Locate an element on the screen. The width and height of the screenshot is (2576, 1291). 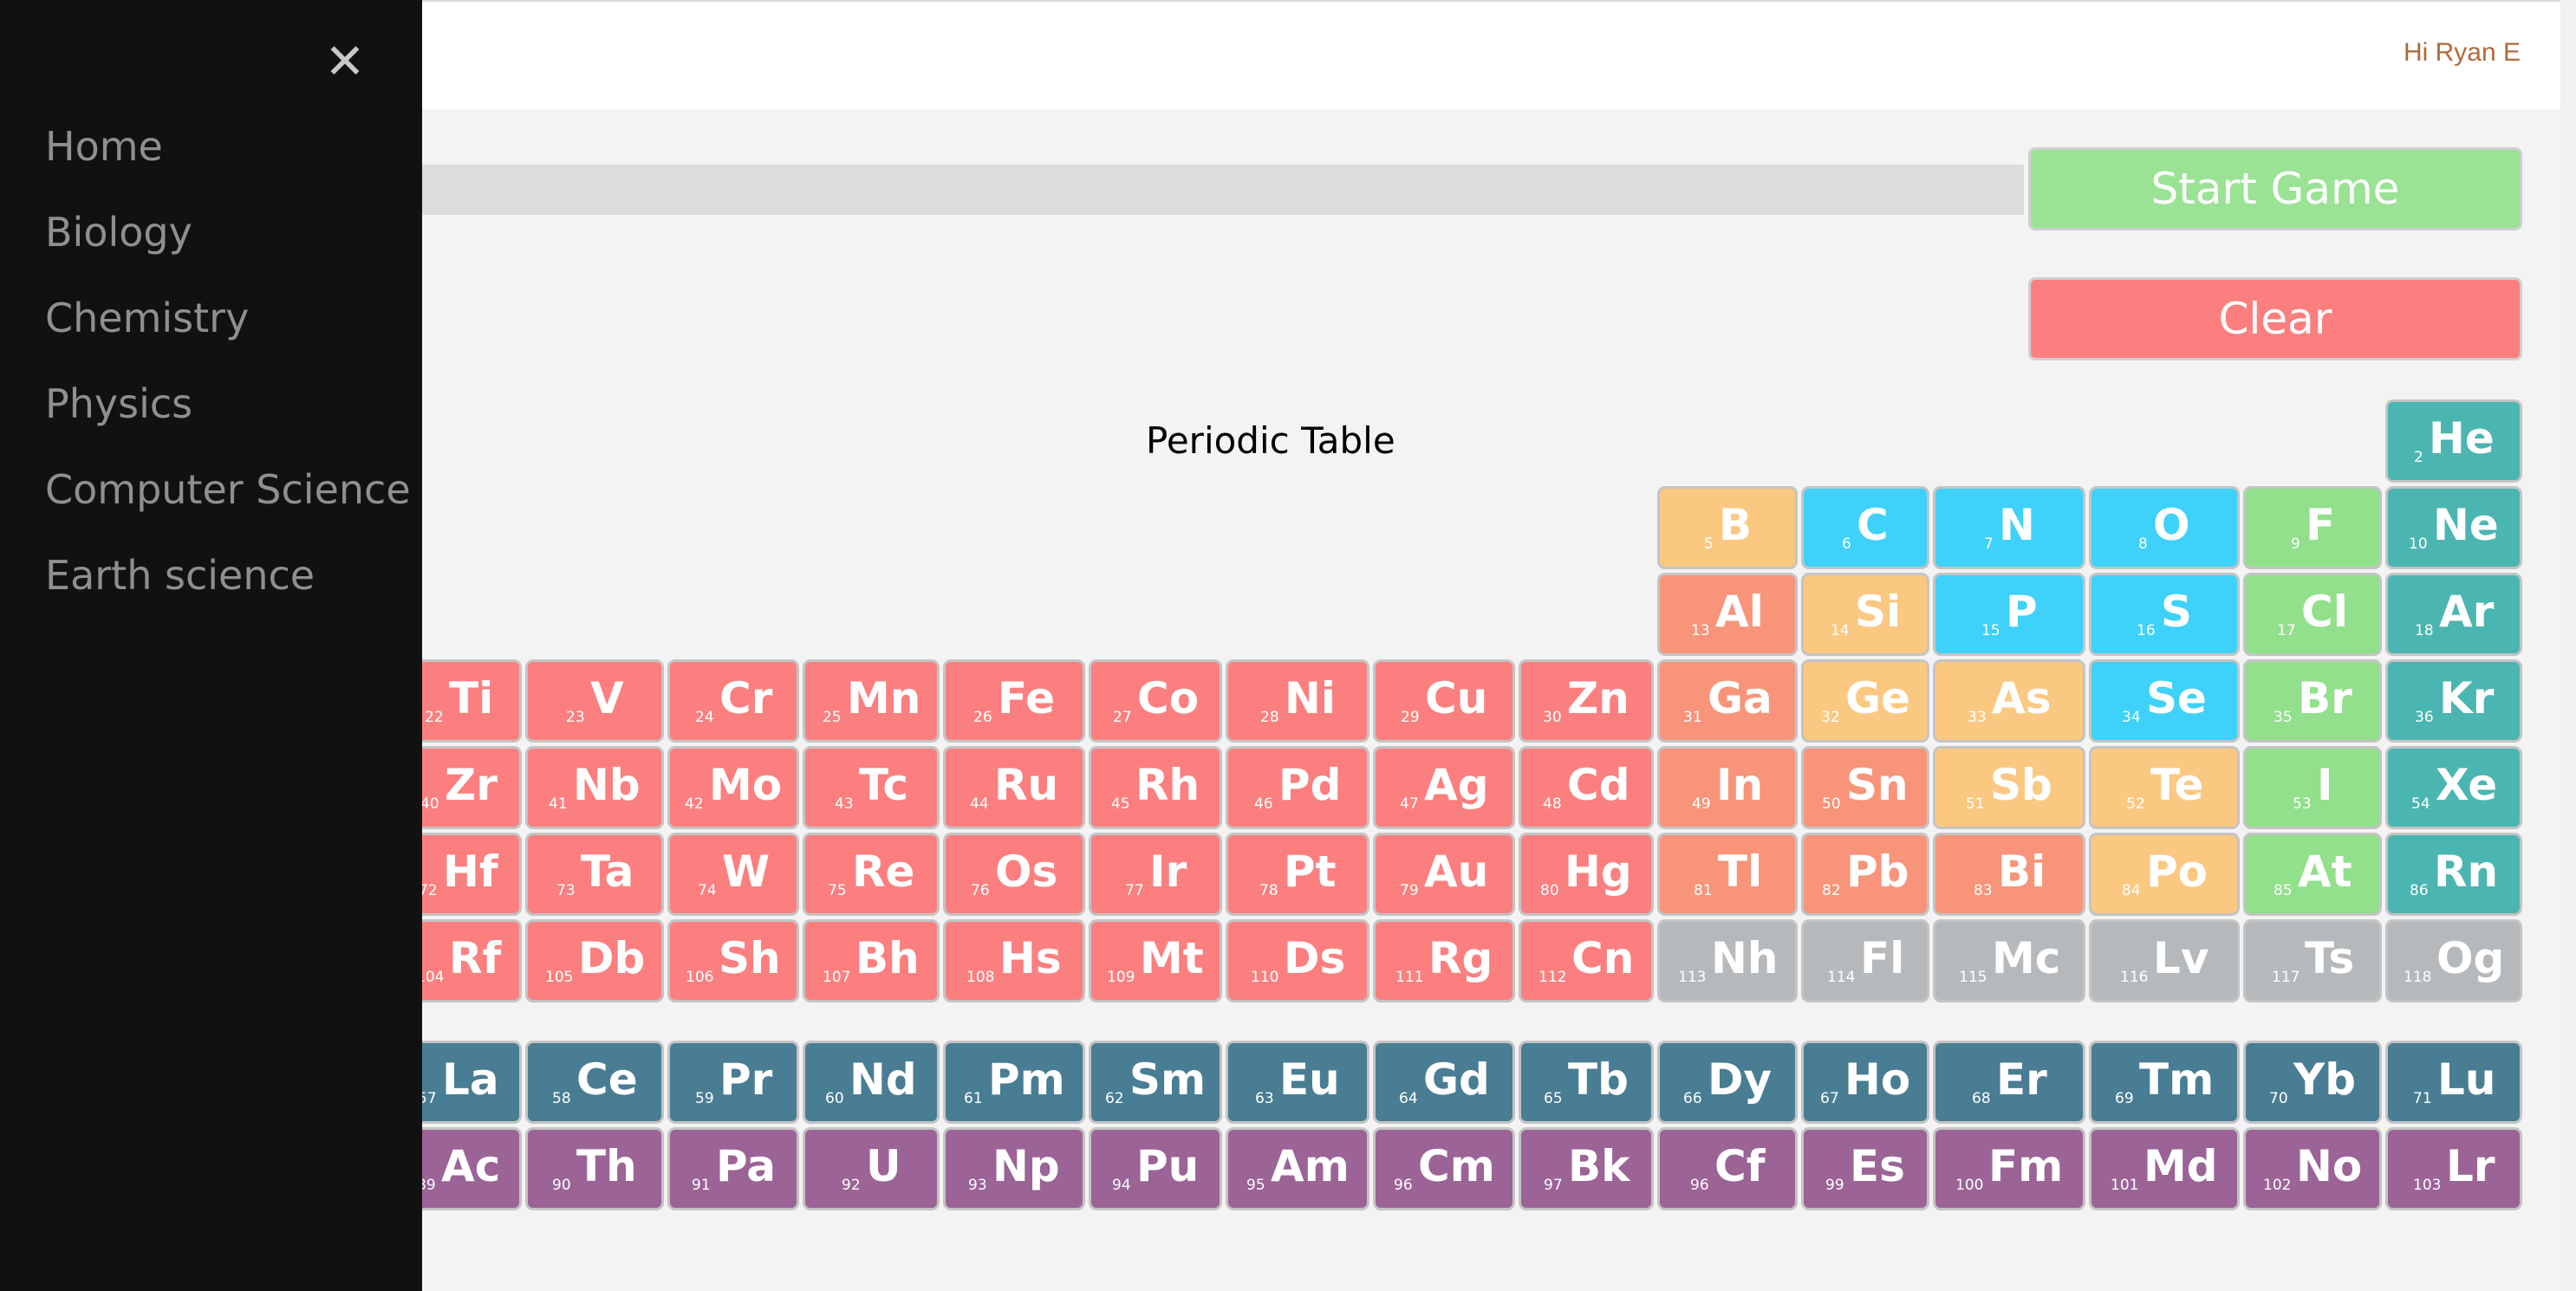
element-tile-ce: 58 Ce is located at coordinates (594, 1082).